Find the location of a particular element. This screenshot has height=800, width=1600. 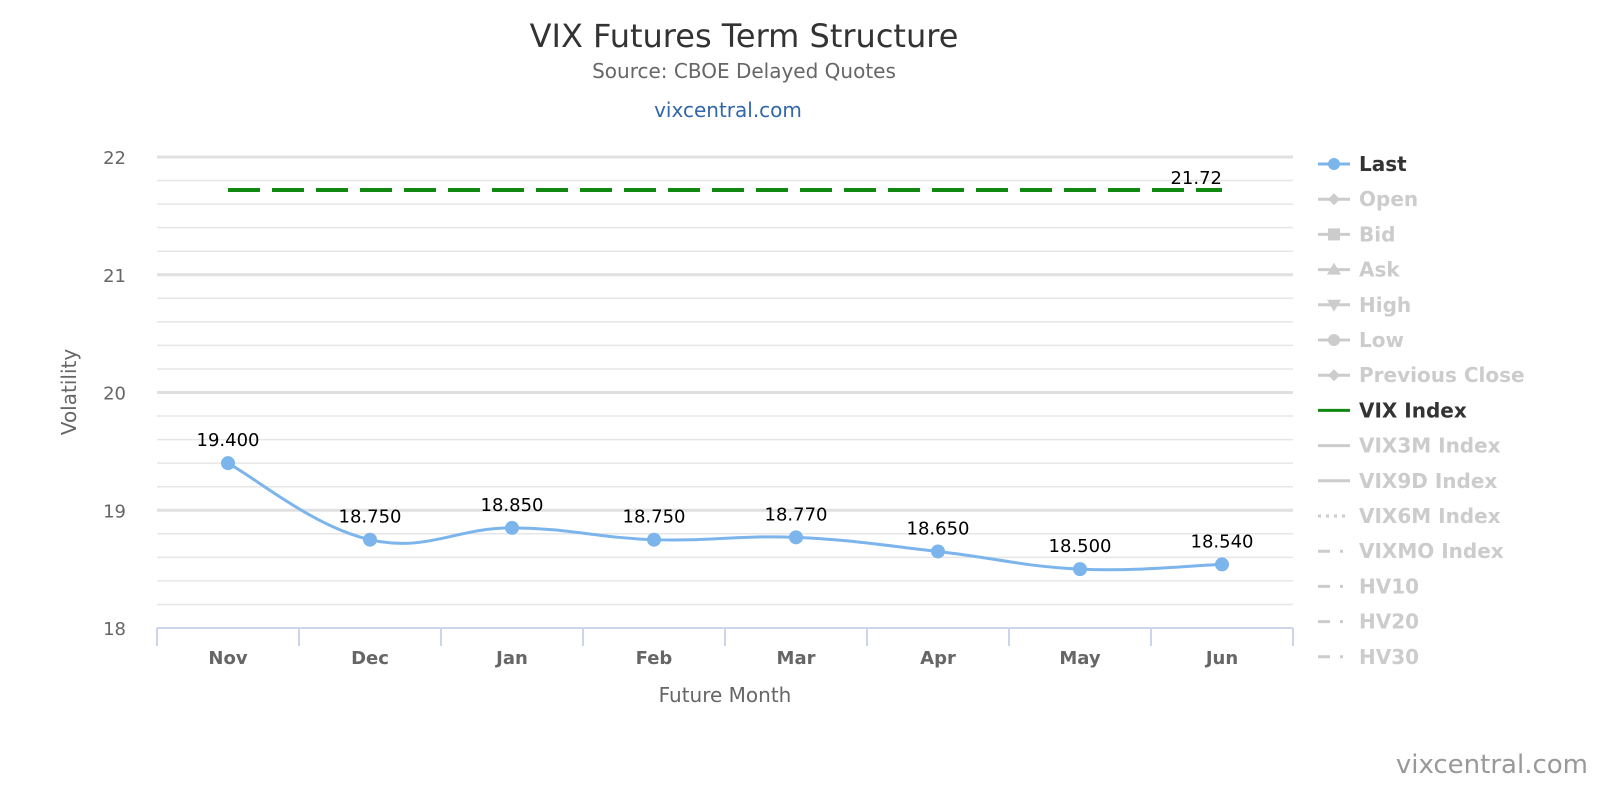

legend-item: High is located at coordinates (1364, 305).